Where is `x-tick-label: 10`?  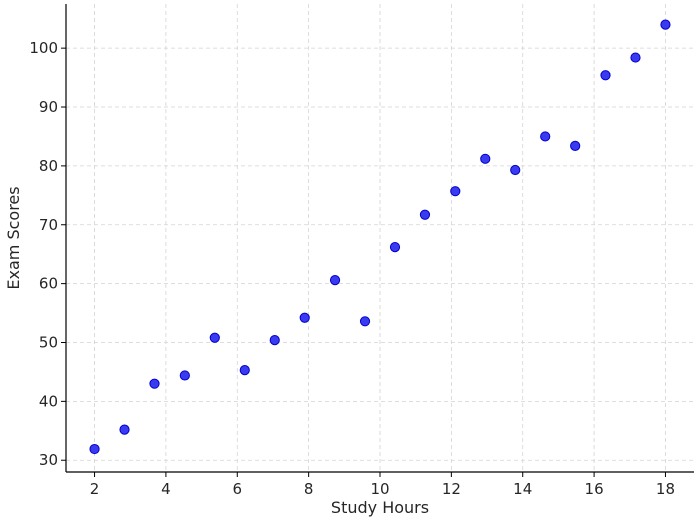 x-tick-label: 10 is located at coordinates (379, 489).